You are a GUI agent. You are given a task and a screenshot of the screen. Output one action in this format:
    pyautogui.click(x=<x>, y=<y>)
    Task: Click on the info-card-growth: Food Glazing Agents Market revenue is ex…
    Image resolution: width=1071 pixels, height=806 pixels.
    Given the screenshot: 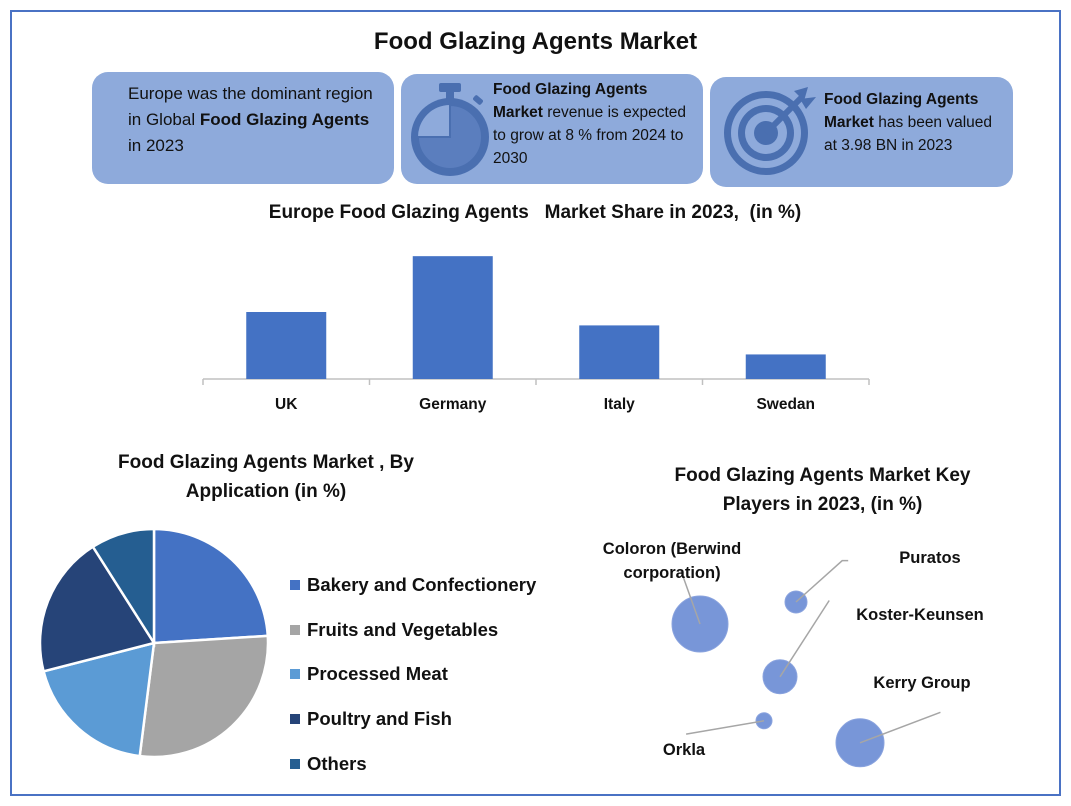 What is the action you would take?
    pyautogui.click(x=552, y=129)
    